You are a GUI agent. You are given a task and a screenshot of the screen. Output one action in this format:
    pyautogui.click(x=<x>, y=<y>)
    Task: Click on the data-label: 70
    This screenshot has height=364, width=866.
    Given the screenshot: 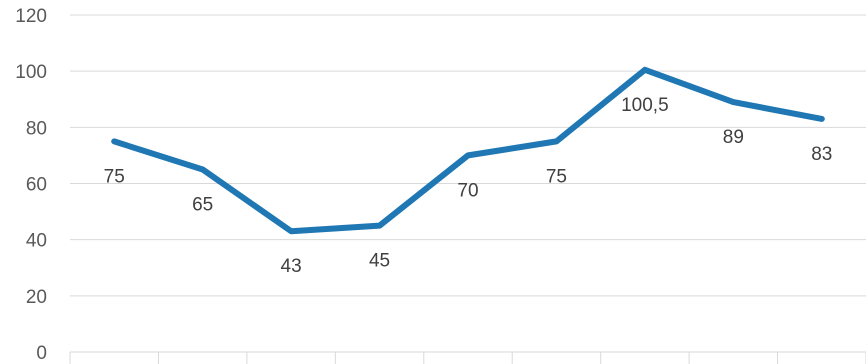 What is the action you would take?
    pyautogui.click(x=467, y=190)
    